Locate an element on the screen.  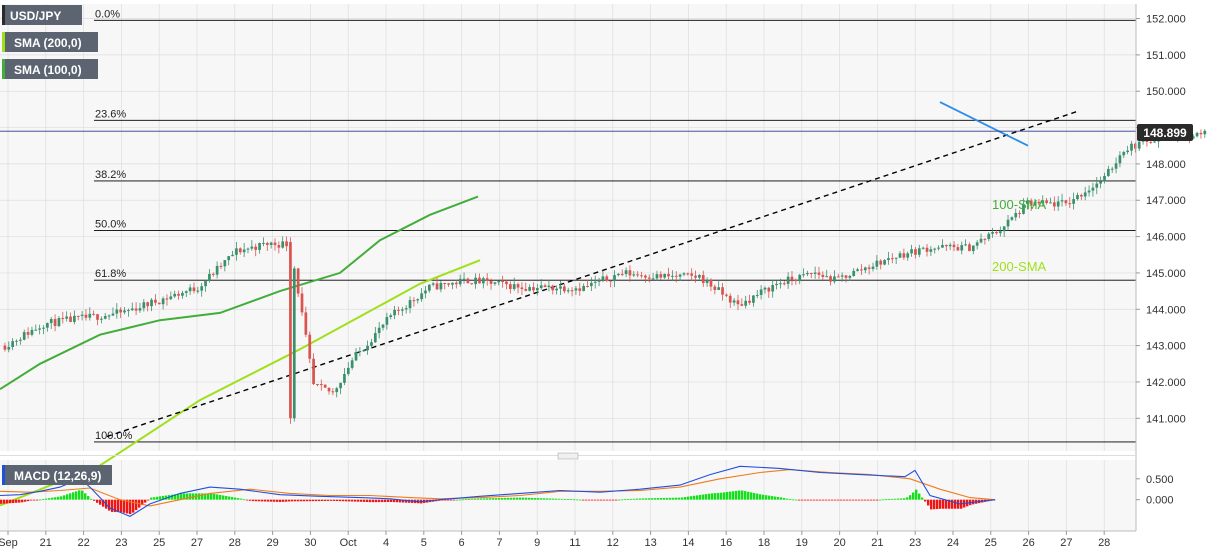
fib-level-label: 100.0% is located at coordinates (114, 436).